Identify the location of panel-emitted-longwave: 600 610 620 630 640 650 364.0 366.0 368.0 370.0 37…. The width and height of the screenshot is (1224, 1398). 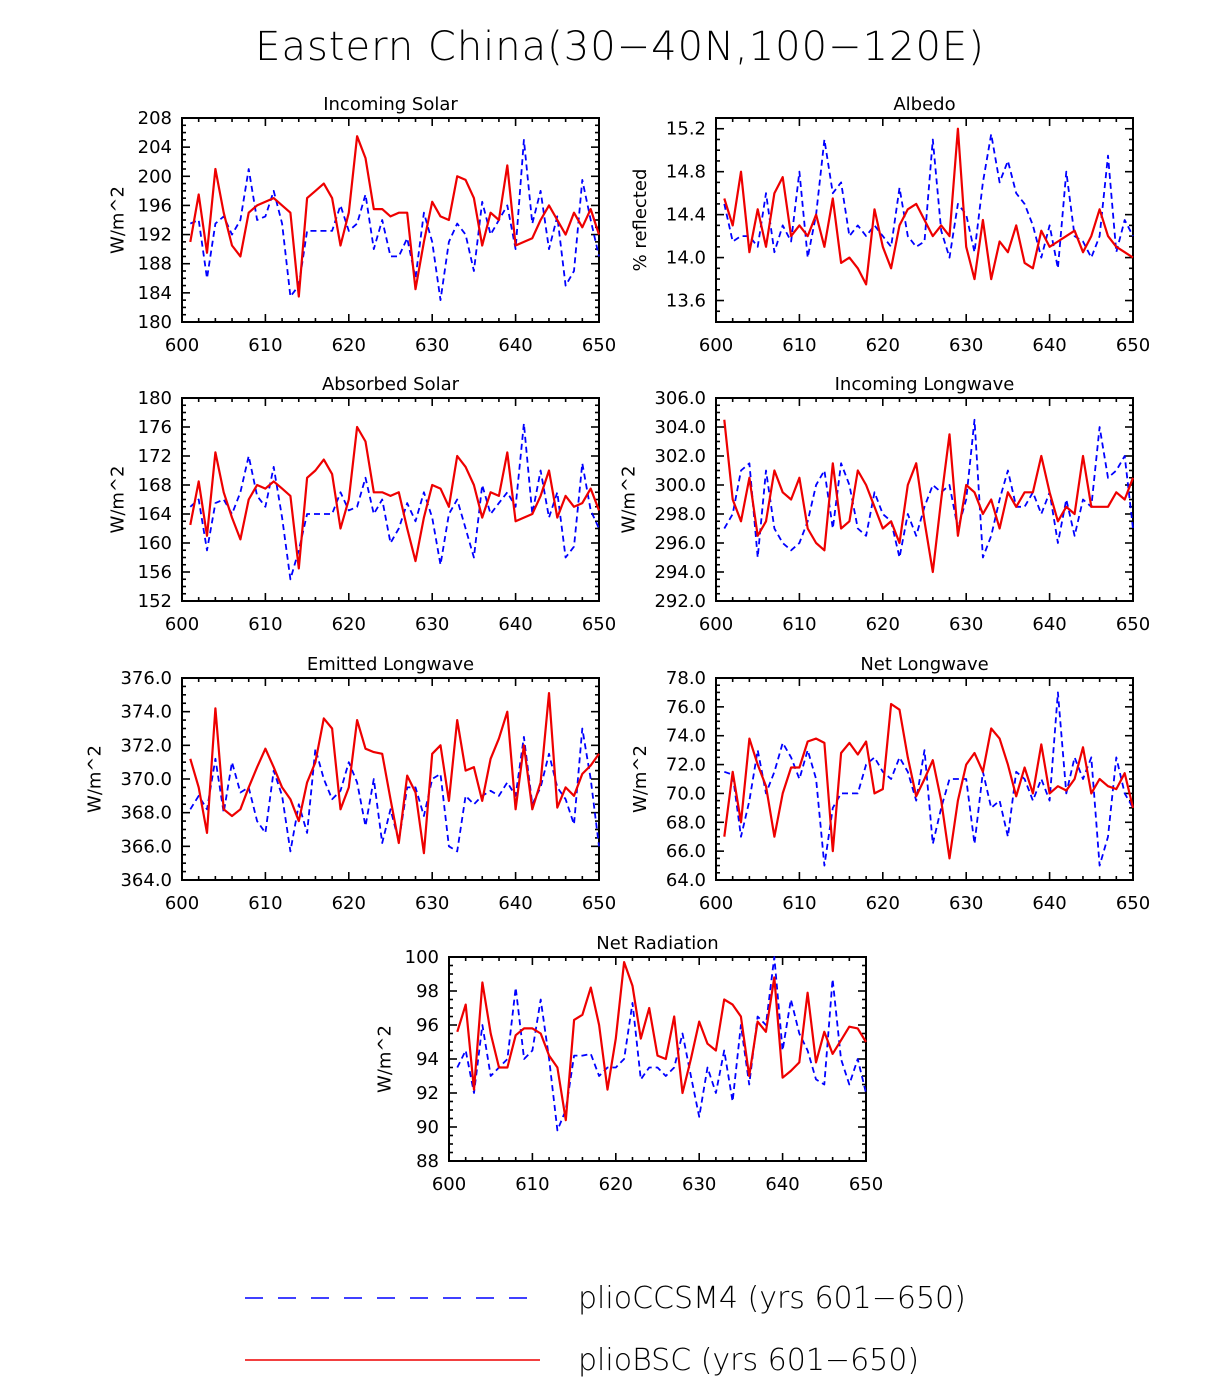
(351, 784).